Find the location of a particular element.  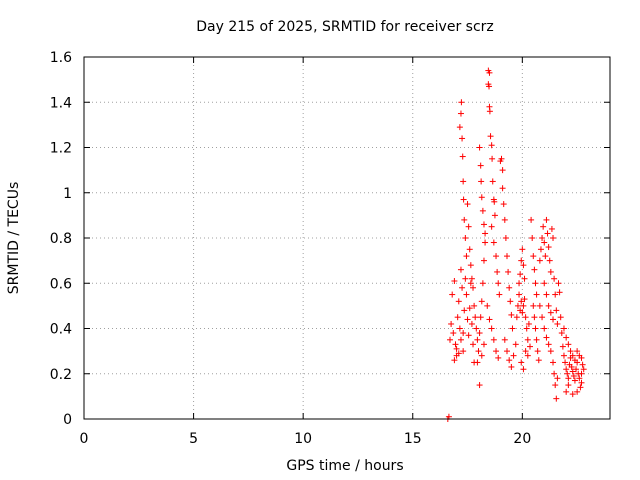

x-tick-label: 5 is located at coordinates (193, 439).